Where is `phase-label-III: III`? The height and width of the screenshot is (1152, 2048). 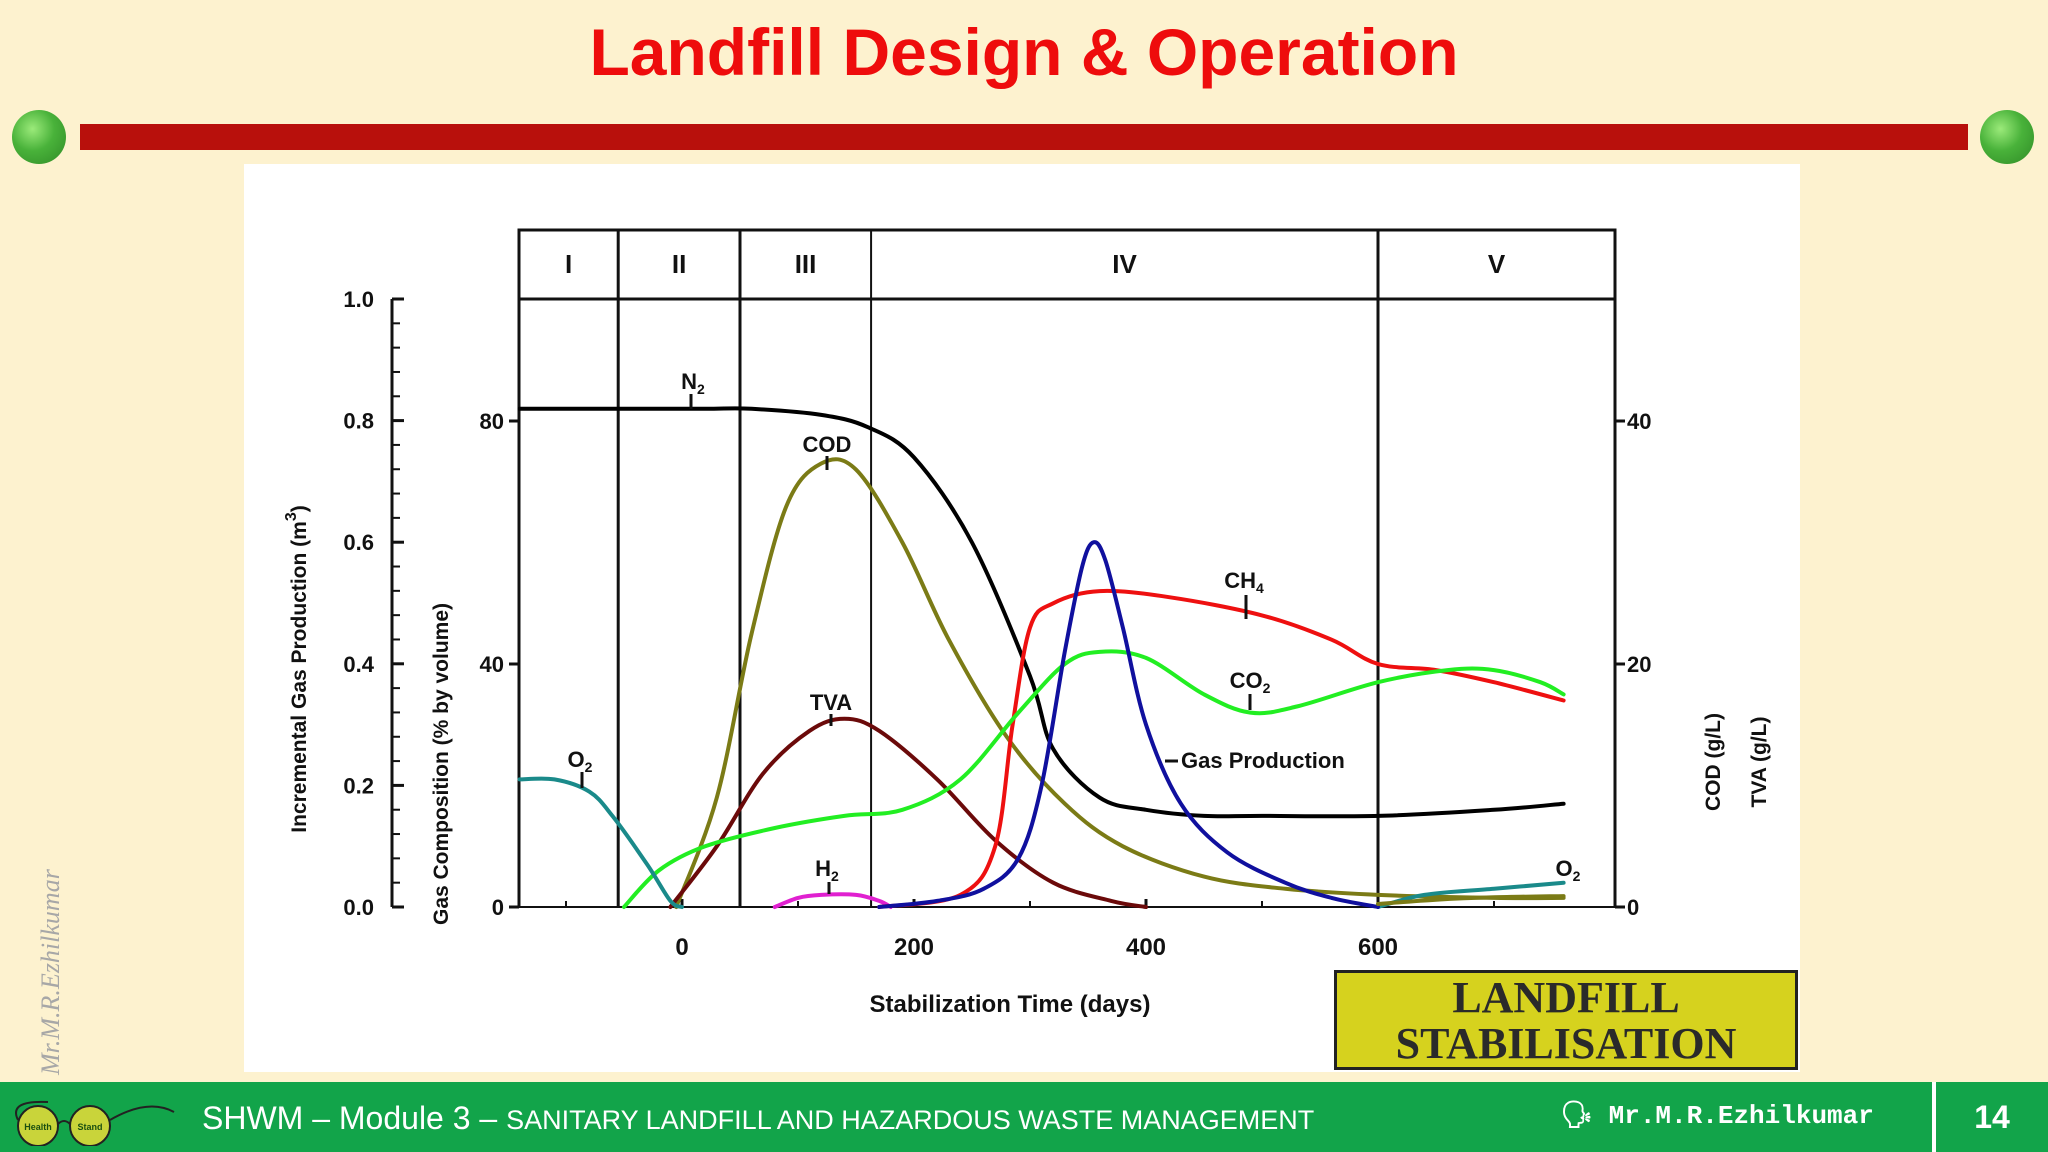
phase-label-III: III is located at coordinates (806, 264).